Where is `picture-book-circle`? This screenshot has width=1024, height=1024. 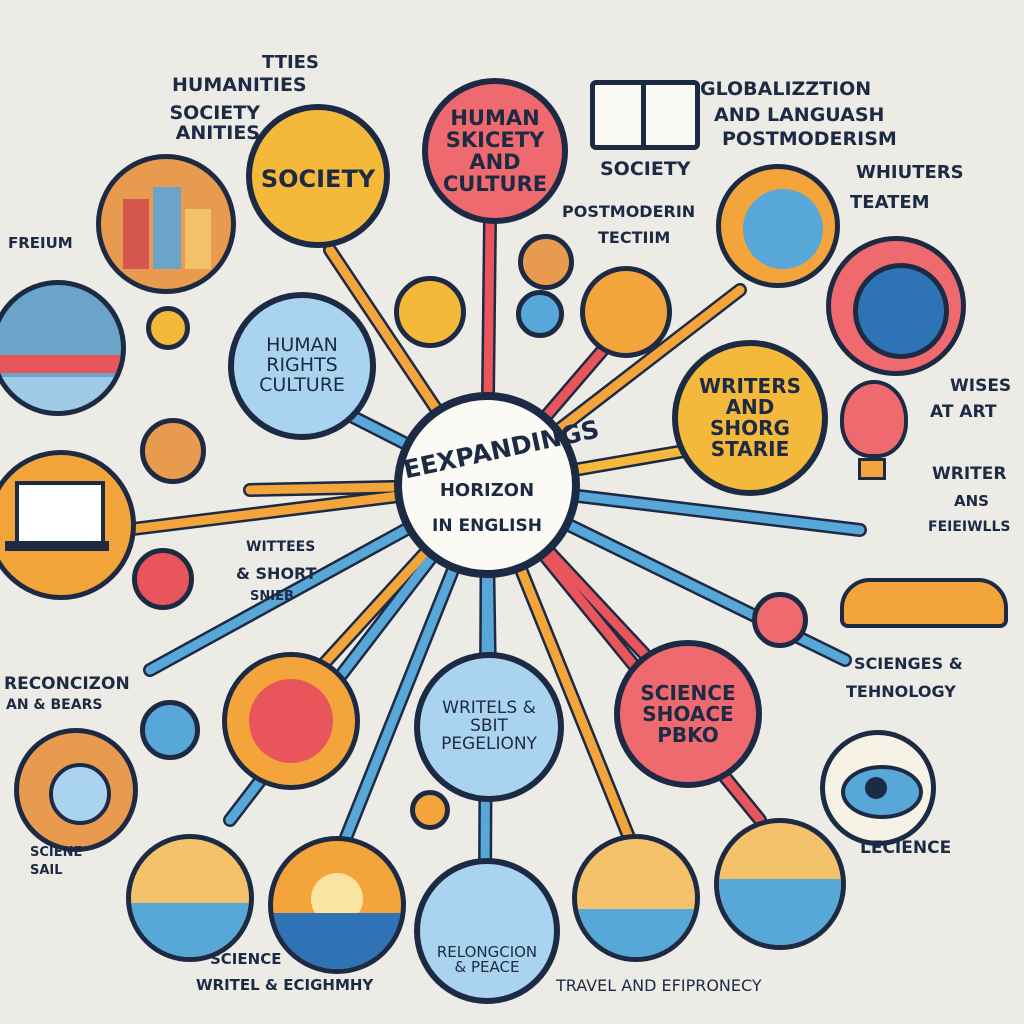
picture-book-circle is located at coordinates (626, 312).